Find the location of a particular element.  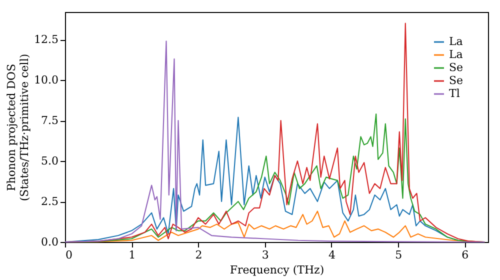

legend-label: Tl is located at coordinates (454, 93).